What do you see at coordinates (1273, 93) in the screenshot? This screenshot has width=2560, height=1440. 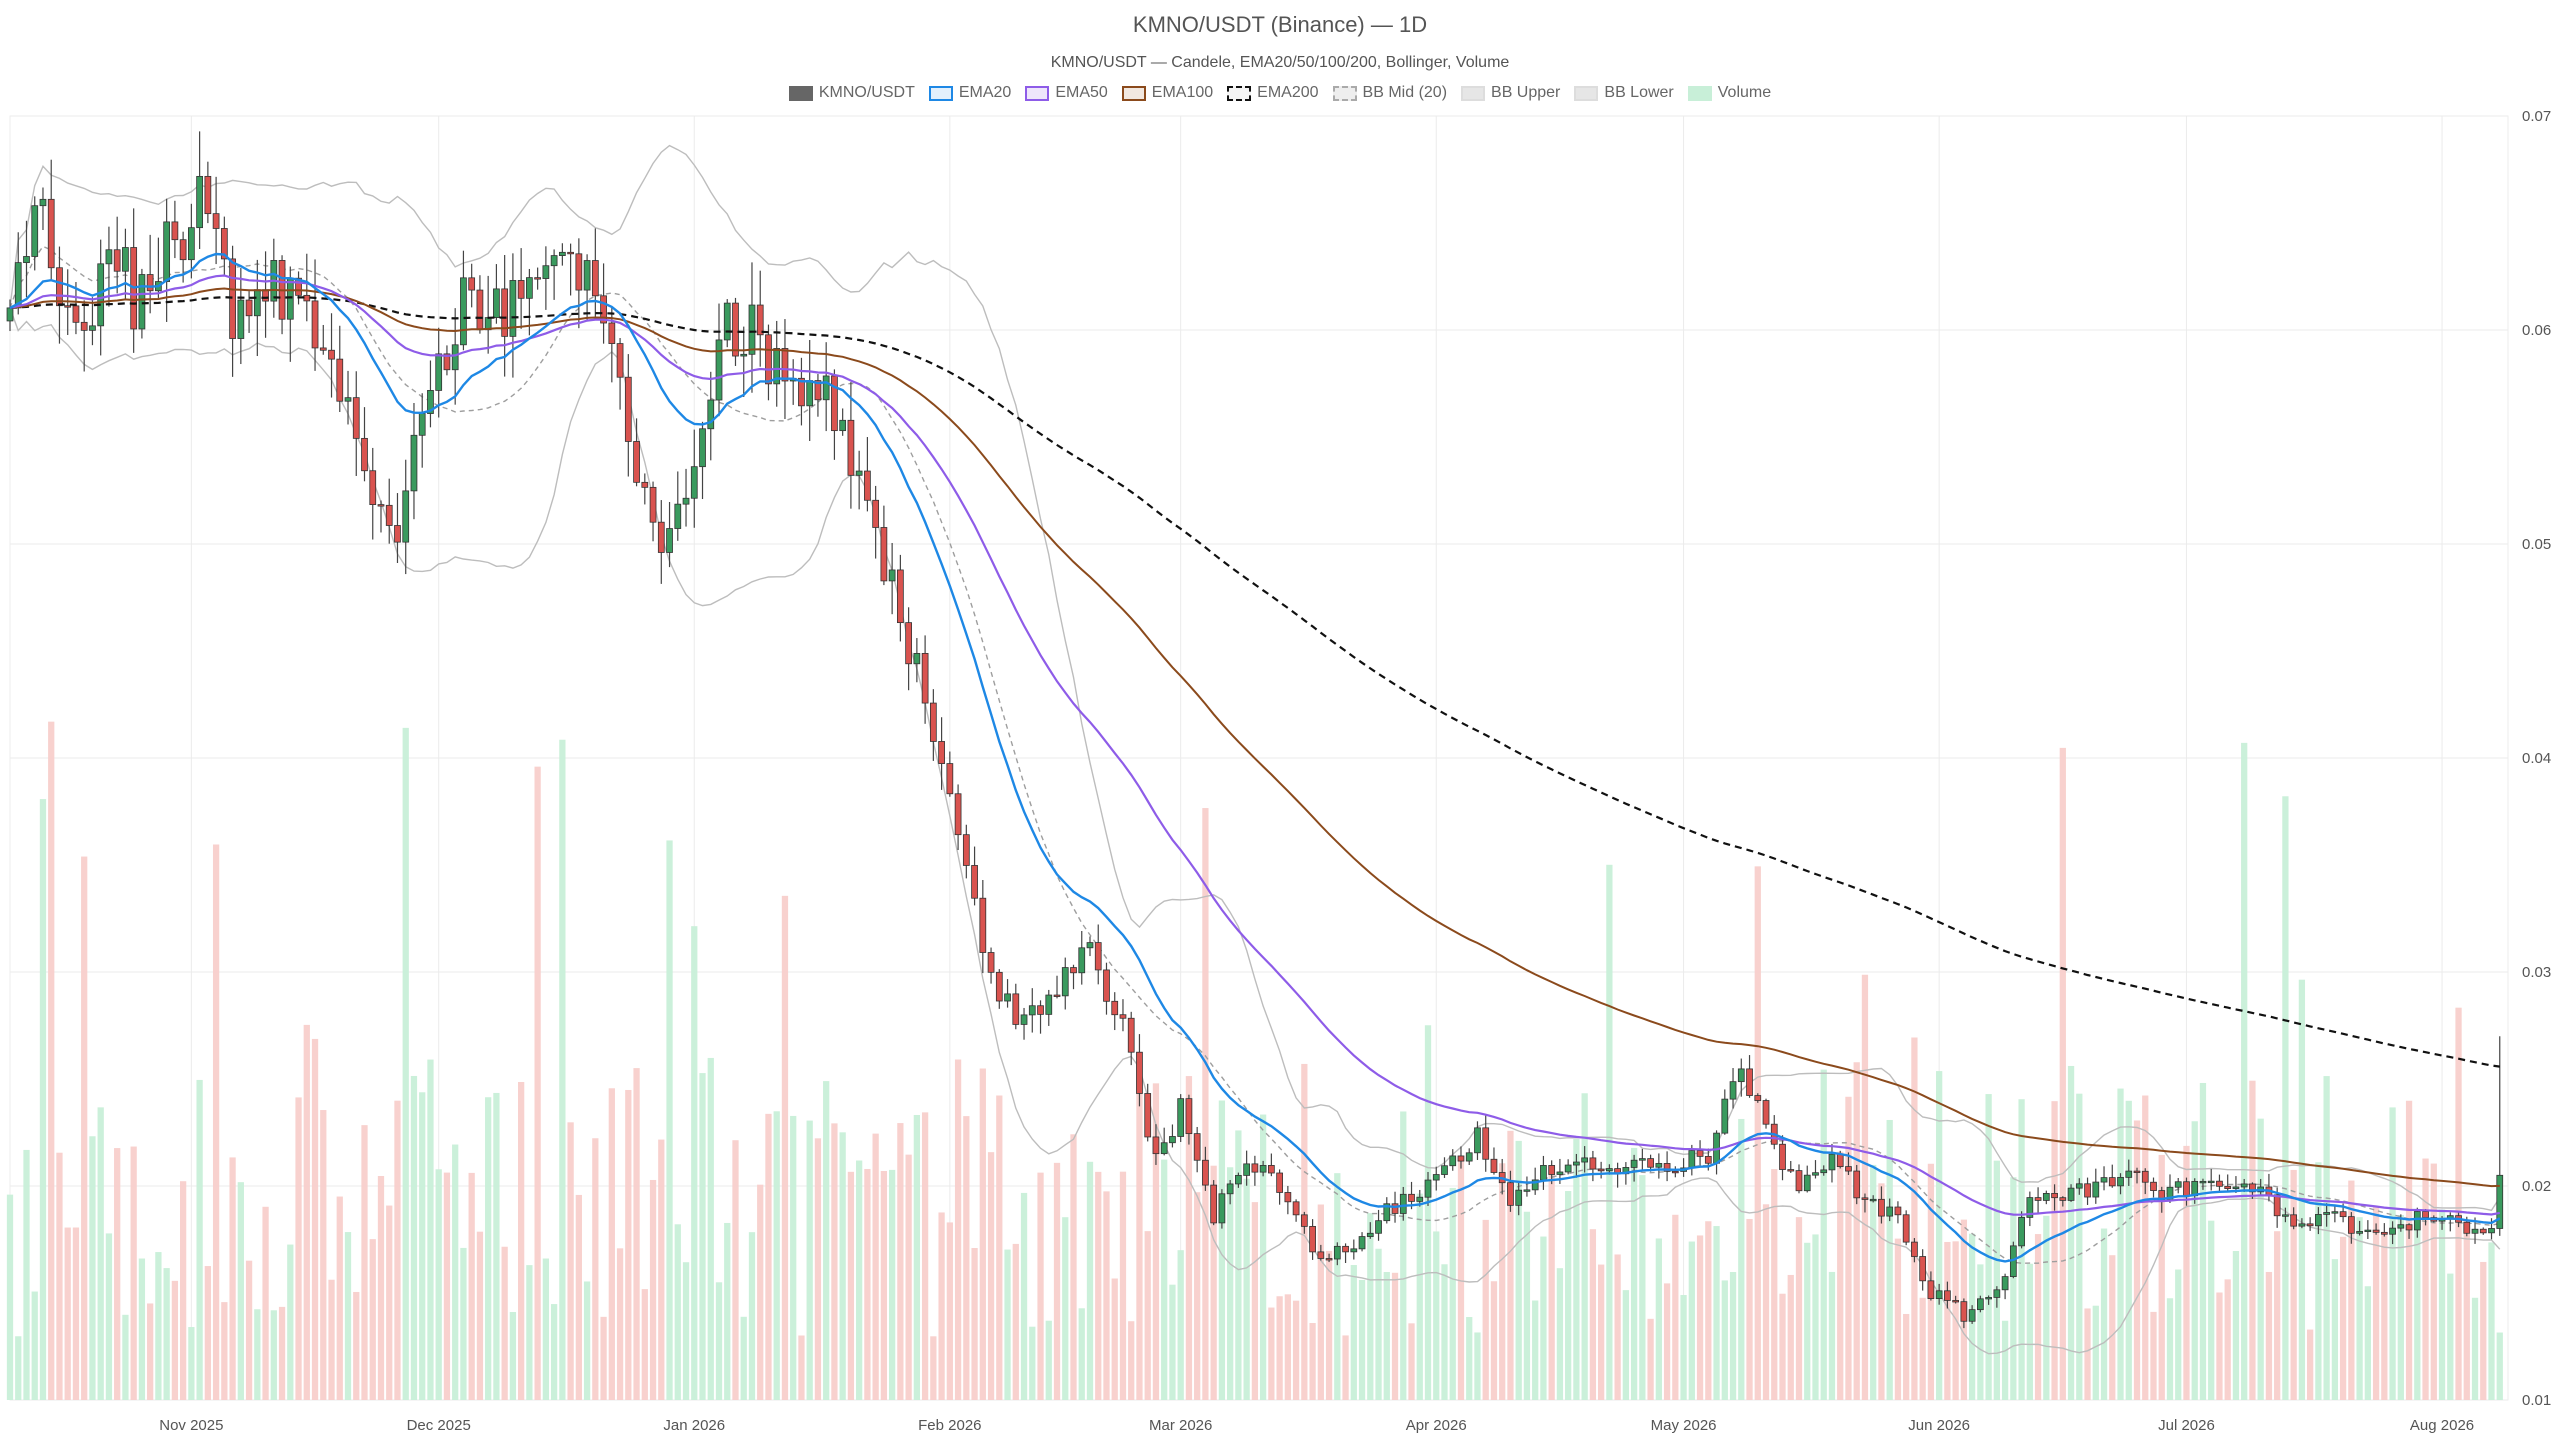 I see `legend-item: EMA200` at bounding box center [1273, 93].